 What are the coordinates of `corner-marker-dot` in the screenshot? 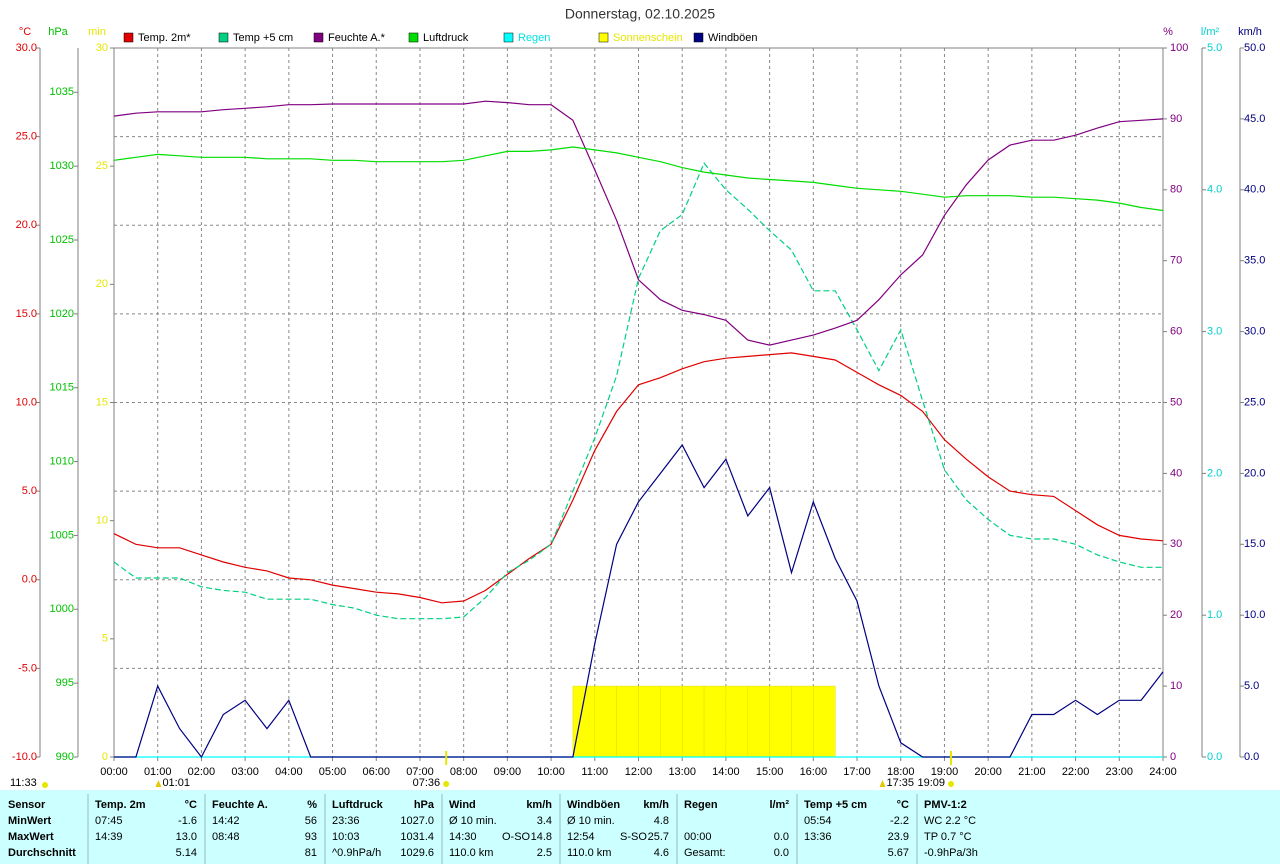 It's located at (45, 785).